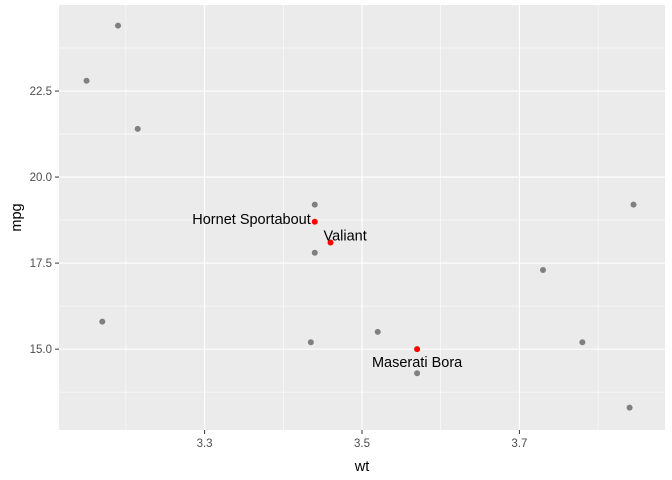  What do you see at coordinates (251, 220) in the screenshot?
I see `point-label: Hornet Sportabout` at bounding box center [251, 220].